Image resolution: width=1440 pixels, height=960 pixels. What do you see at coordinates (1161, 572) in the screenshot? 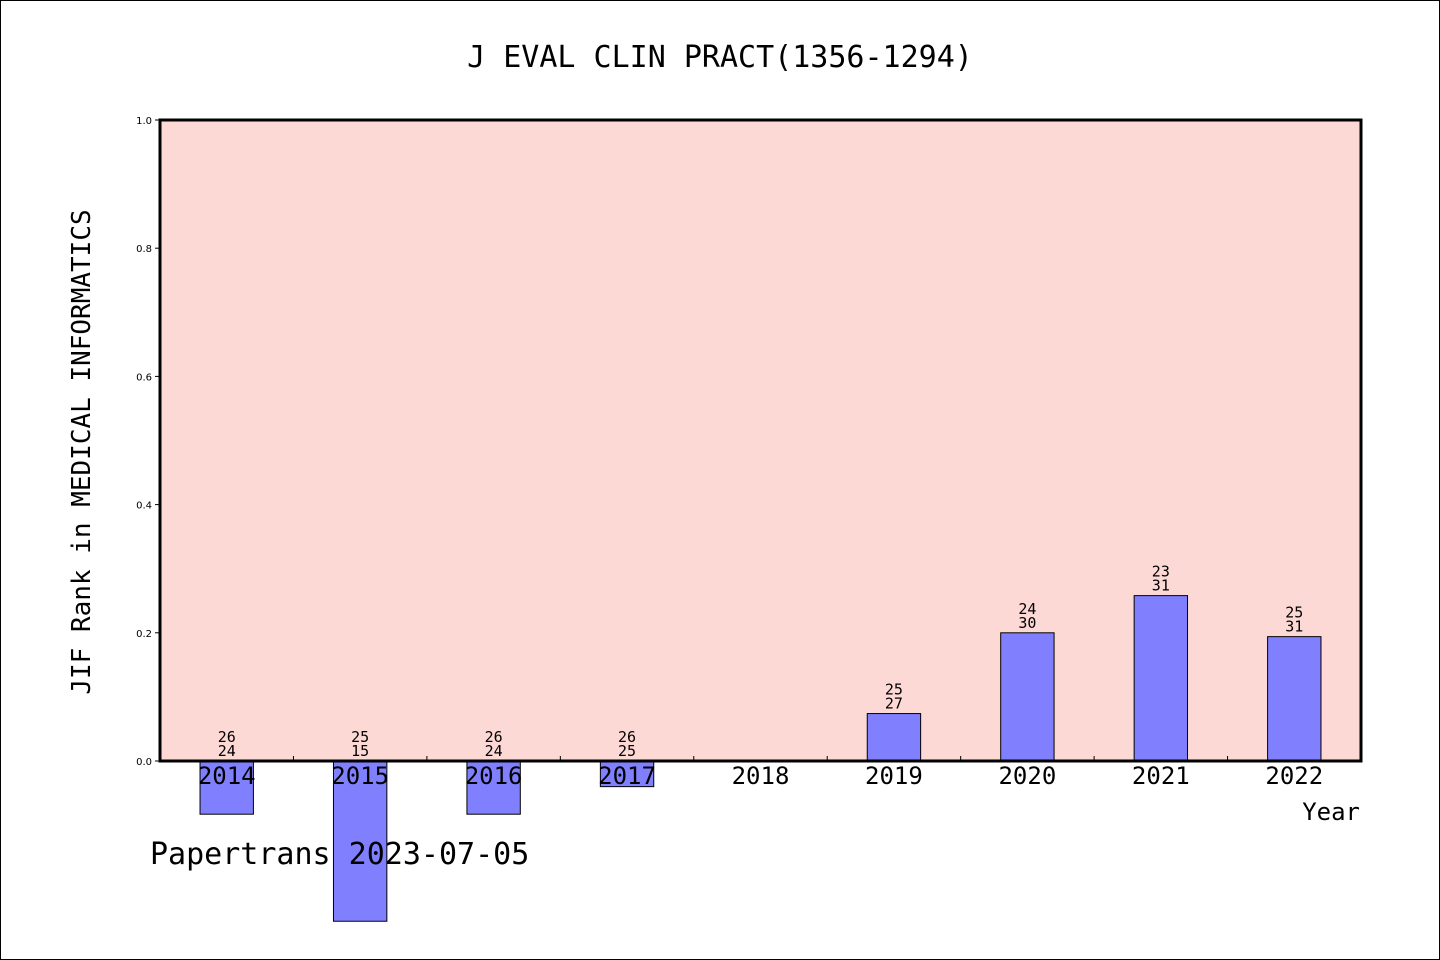
I see `bar-label-top-2021: 23` at bounding box center [1161, 572].